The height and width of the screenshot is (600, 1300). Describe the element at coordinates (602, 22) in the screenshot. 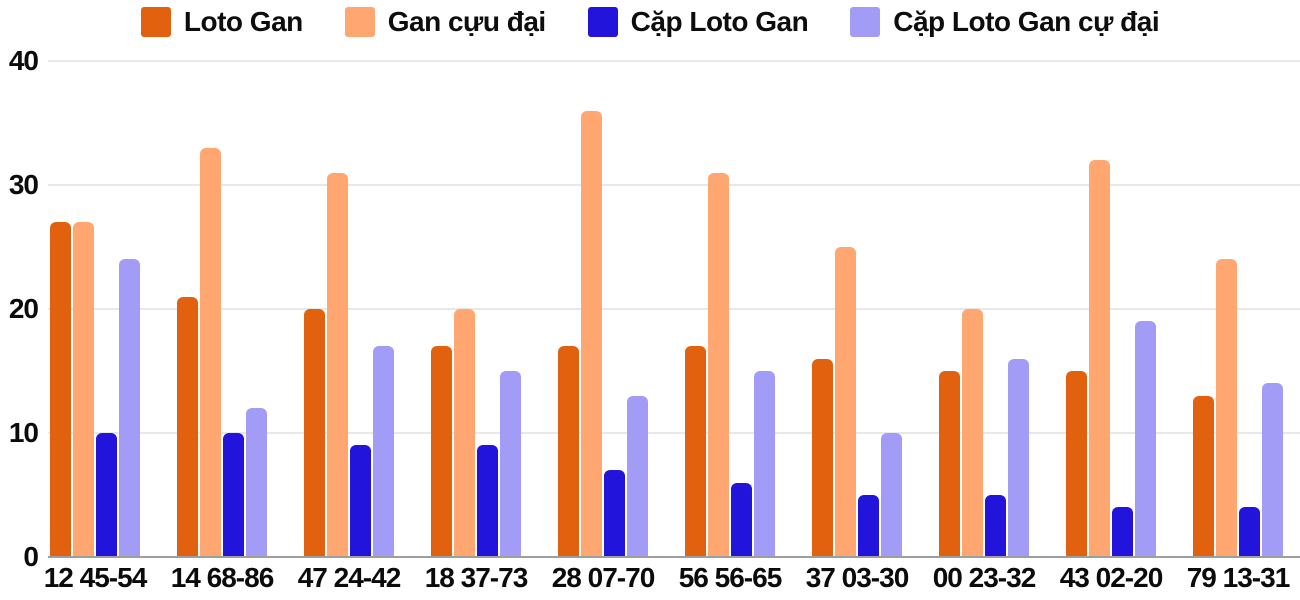

I see `legend-swatch-cap-loto-gan` at that location.